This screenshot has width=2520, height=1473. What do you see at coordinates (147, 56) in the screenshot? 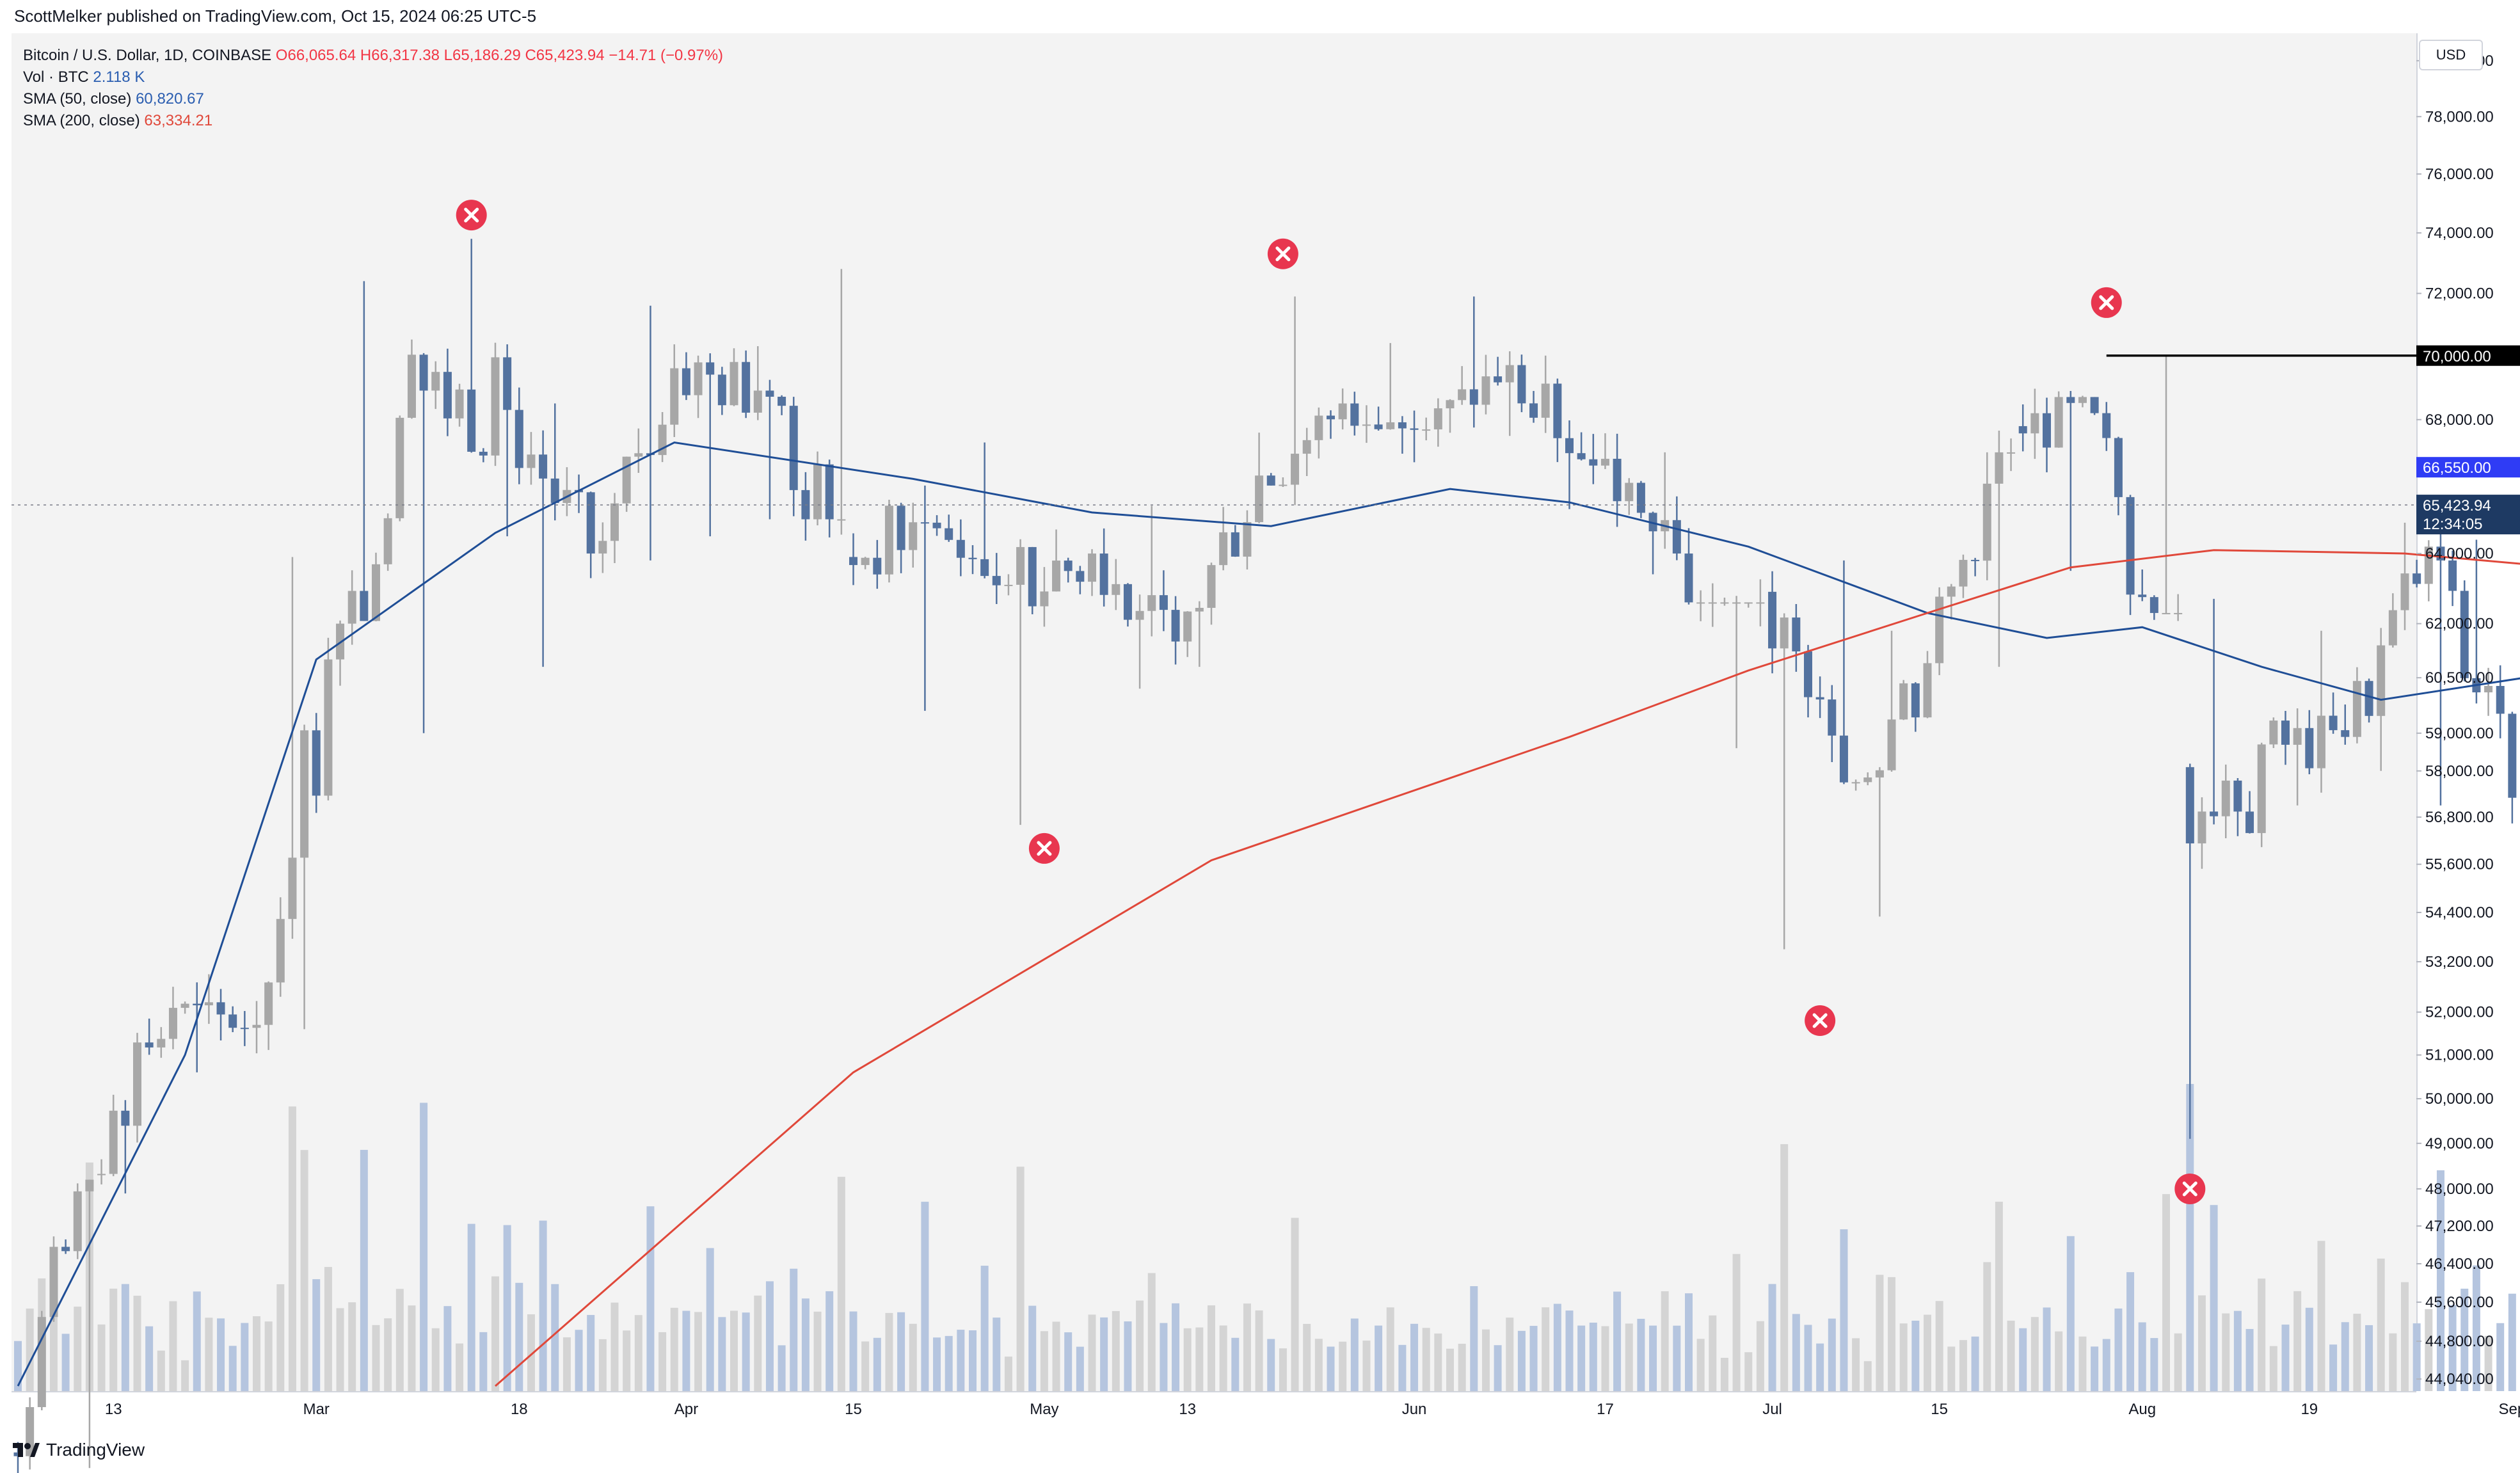
I see `symbol-title: Bitcoin / U.S. Dollar, 1D, COINBASE` at bounding box center [147, 56].